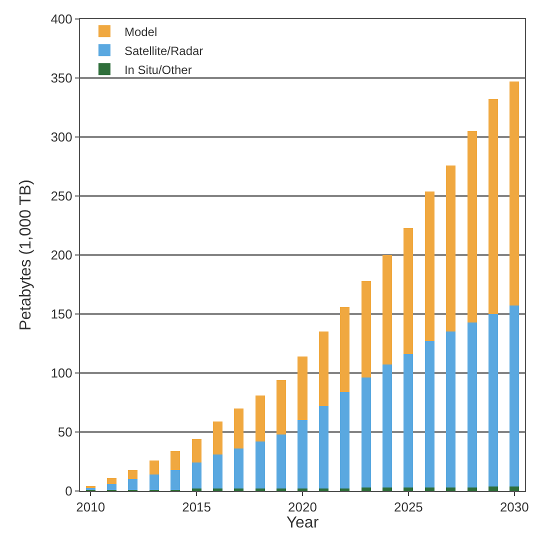 The height and width of the screenshot is (541, 545). What do you see at coordinates (61, 255) in the screenshot?
I see `y-tick-label: 200` at bounding box center [61, 255].